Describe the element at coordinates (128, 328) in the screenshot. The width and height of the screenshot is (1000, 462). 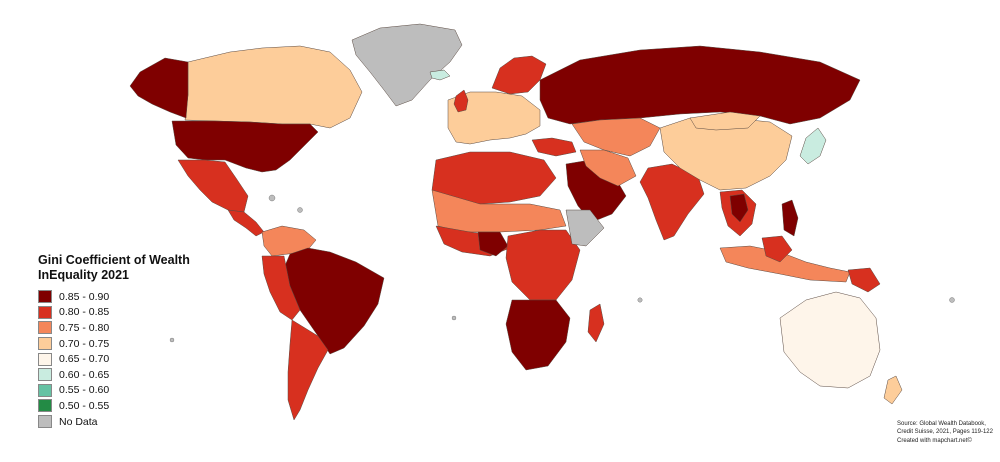
I see `legend-item: 0.75 - 0.80` at that location.